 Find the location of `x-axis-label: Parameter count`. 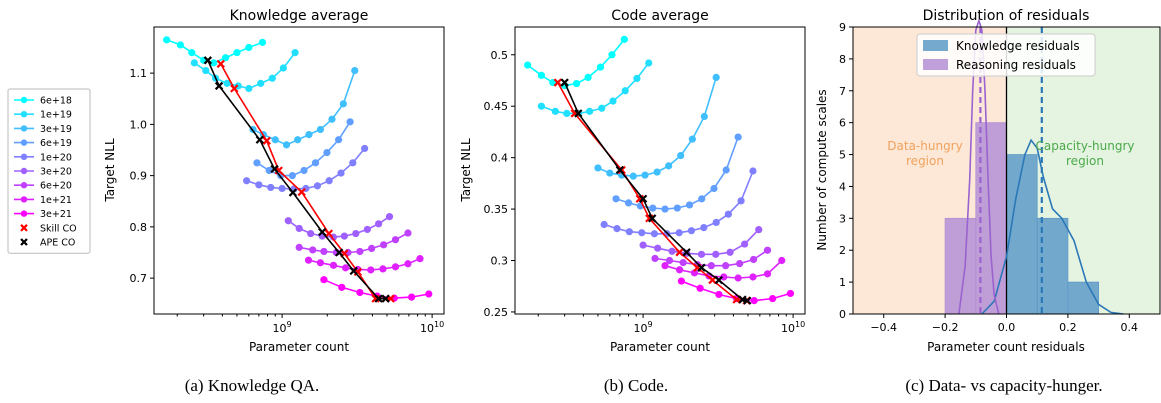

x-axis-label: Parameter count is located at coordinates (660, 347).